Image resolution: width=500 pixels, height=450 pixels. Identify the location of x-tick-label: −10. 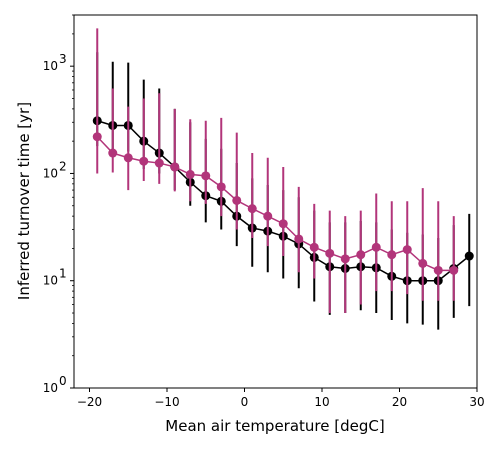
(166, 402).